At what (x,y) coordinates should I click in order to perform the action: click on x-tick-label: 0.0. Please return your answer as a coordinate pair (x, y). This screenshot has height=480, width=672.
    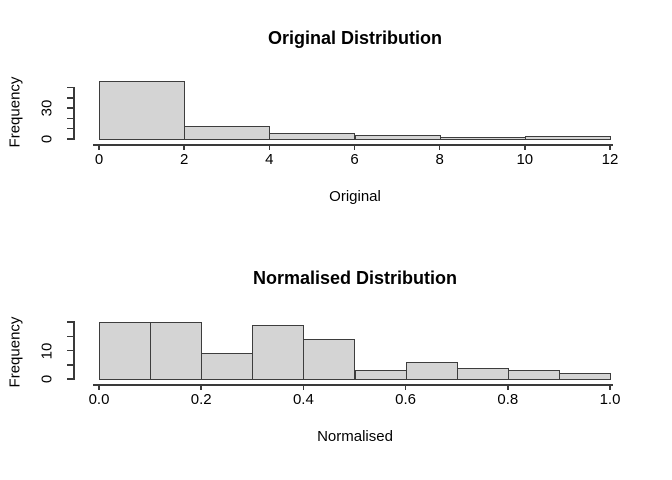
    Looking at the image, I should click on (99, 399).